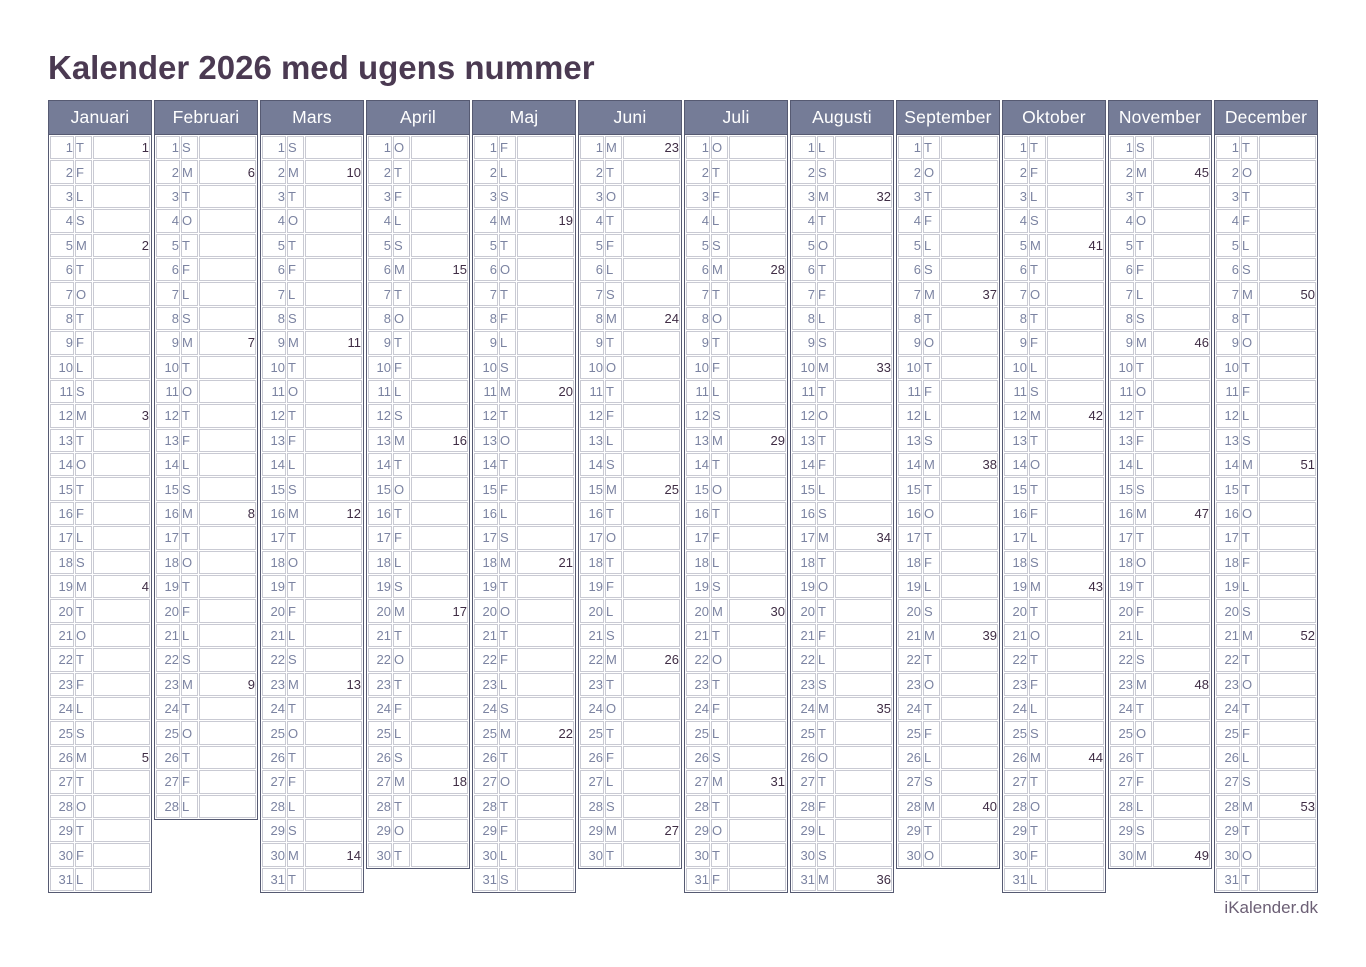  What do you see at coordinates (1016, 440) in the screenshot?
I see `day-number-cell: 13` at bounding box center [1016, 440].